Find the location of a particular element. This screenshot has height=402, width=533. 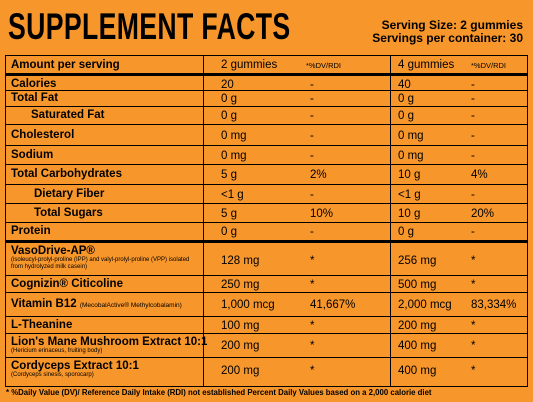

nutrient-note: (MecobalActive® Methylcobalamin) is located at coordinates (130, 305).